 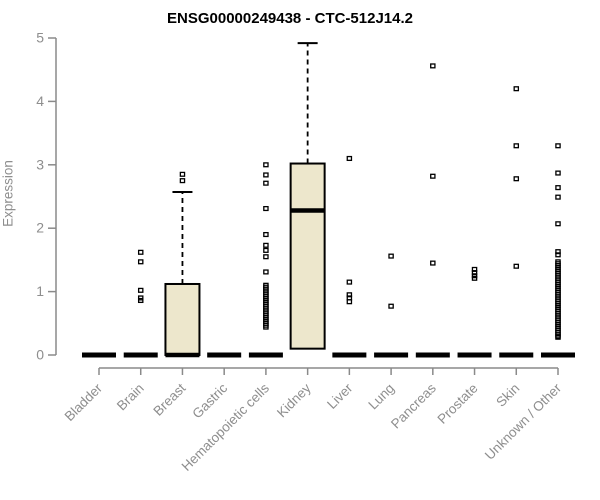 What do you see at coordinates (40, 101) in the screenshot?
I see `y-axis-tick-label: 4` at bounding box center [40, 101].